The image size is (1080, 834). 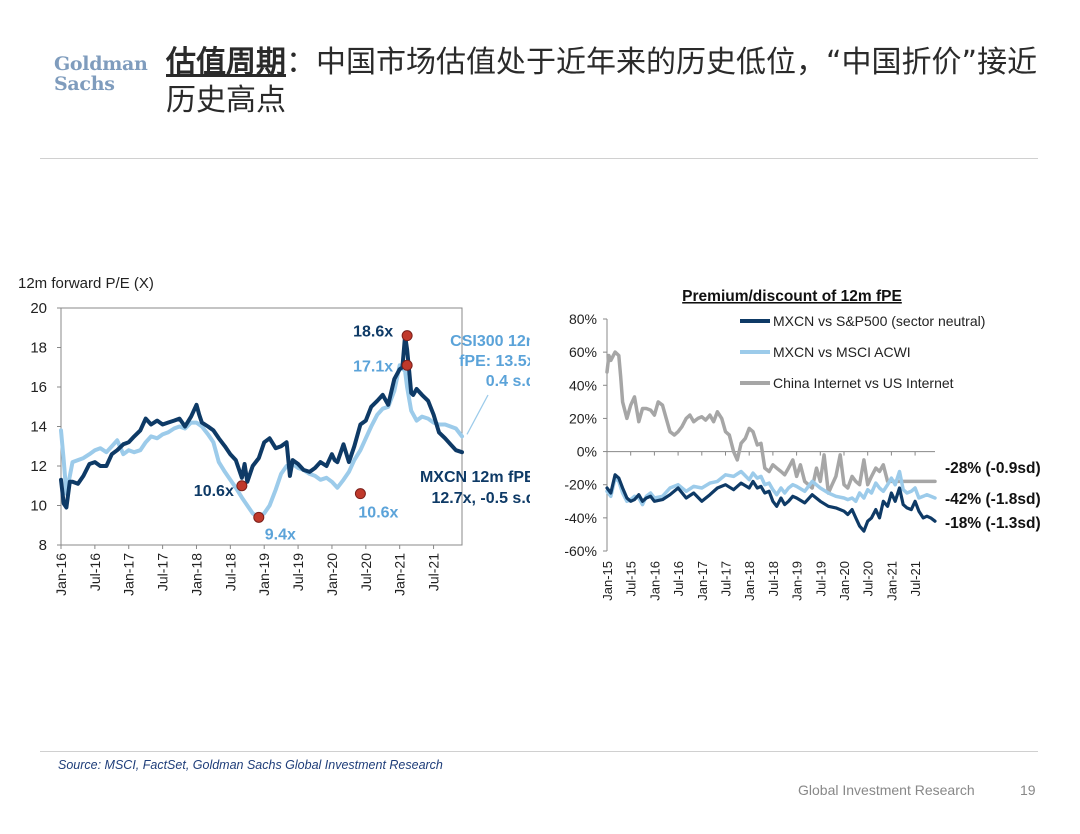 What do you see at coordinates (373, 332) in the screenshot?
I see `point-label: 18.6x` at bounding box center [373, 332].